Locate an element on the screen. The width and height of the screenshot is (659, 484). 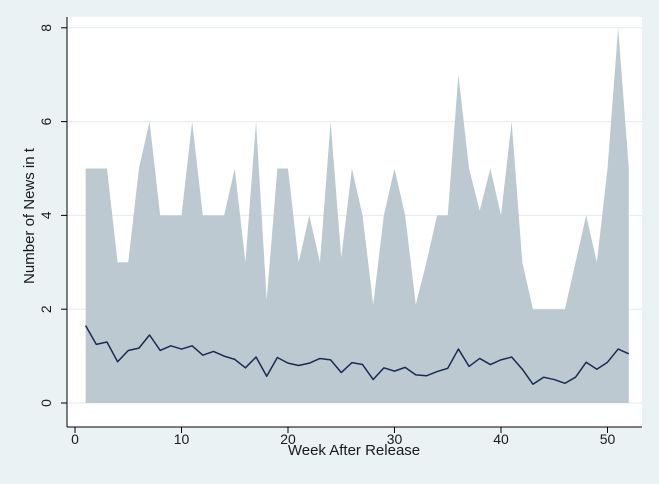
y-tick-label-8: 8 is located at coordinates (46, 28).